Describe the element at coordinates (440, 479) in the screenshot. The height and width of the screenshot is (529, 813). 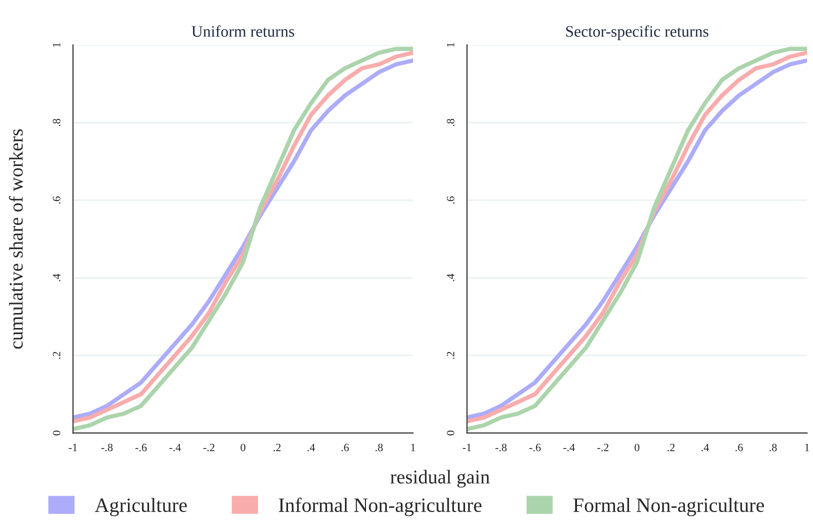
I see `x-axis-title: residual gain` at that location.